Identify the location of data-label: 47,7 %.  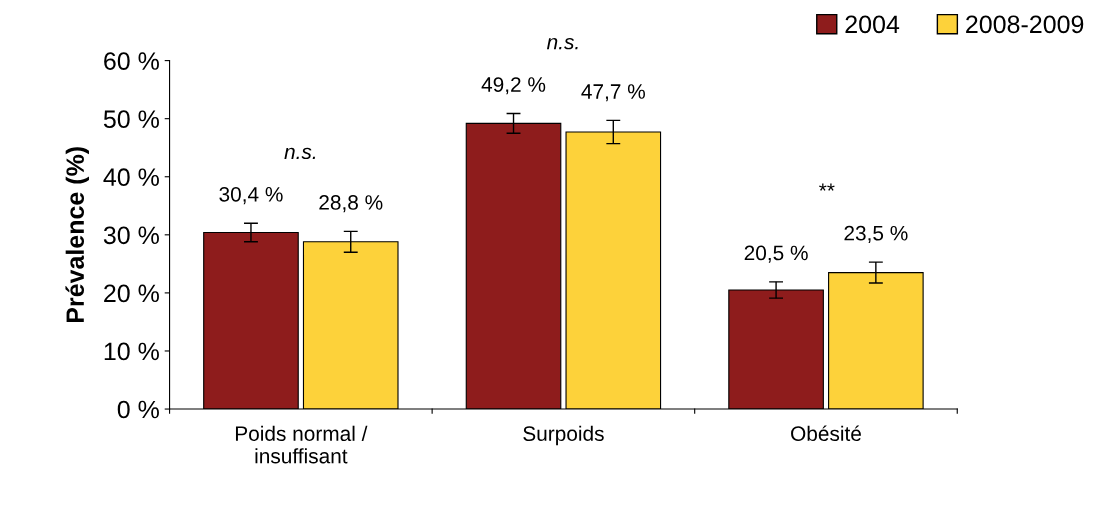
(613, 93).